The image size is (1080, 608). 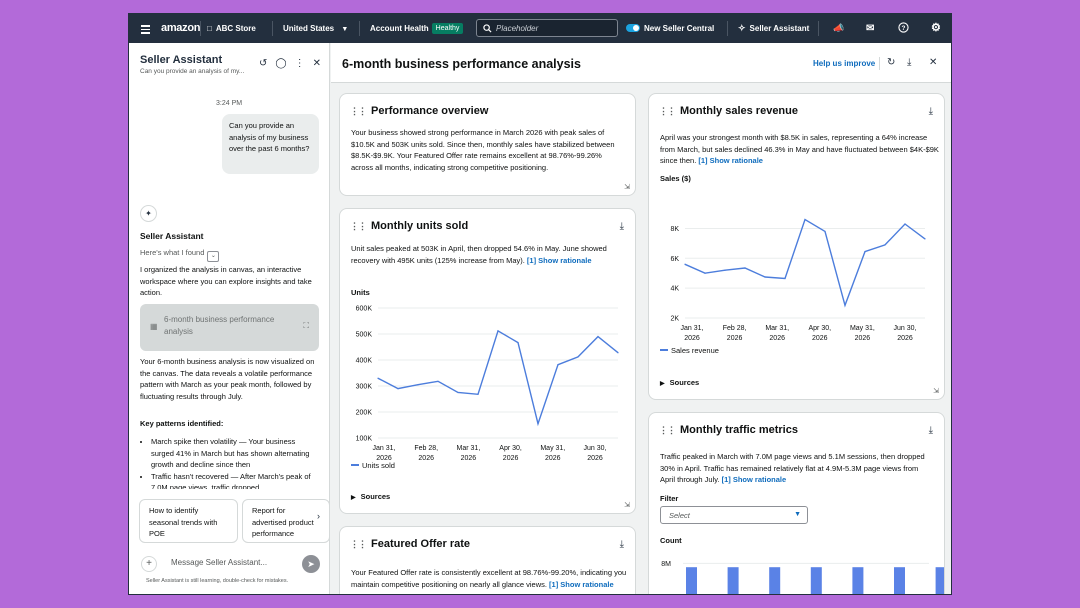 What do you see at coordinates (149, 564) in the screenshot?
I see `add-icon: +` at bounding box center [149, 564].